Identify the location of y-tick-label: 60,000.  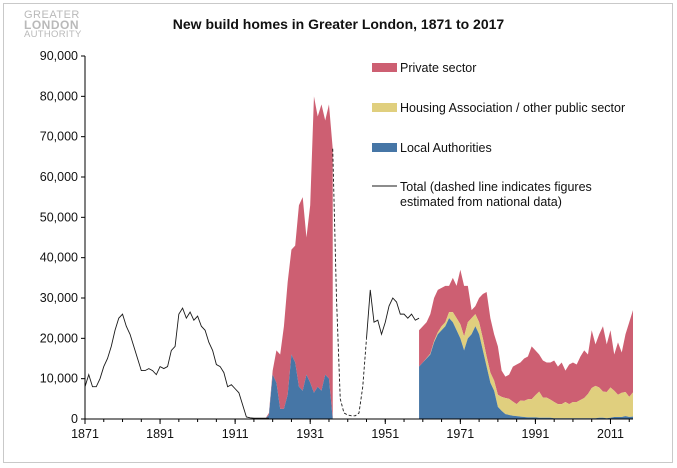
(59, 177).